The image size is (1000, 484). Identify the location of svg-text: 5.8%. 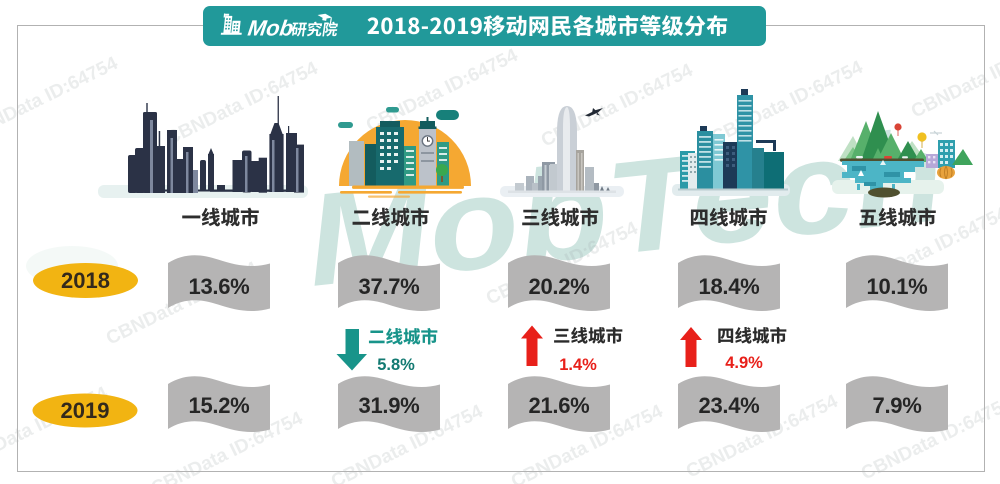
(396, 365).